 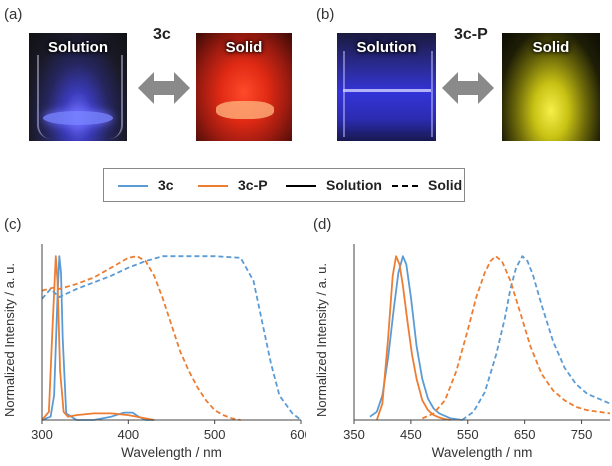 I want to click on x-tick-label: 600, so click(x=298, y=434).